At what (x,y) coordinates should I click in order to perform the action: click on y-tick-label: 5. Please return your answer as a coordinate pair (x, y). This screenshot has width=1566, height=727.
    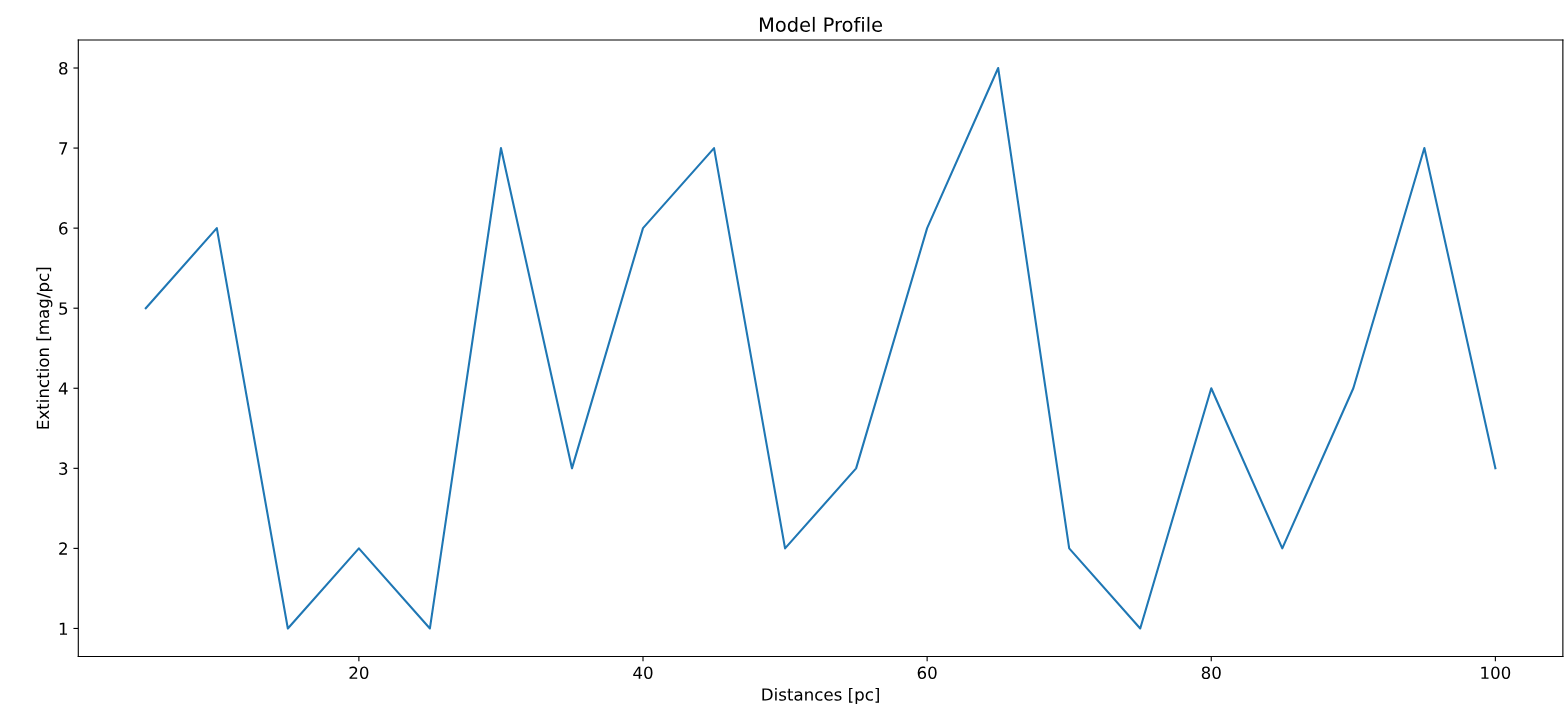
    Looking at the image, I should click on (63, 308).